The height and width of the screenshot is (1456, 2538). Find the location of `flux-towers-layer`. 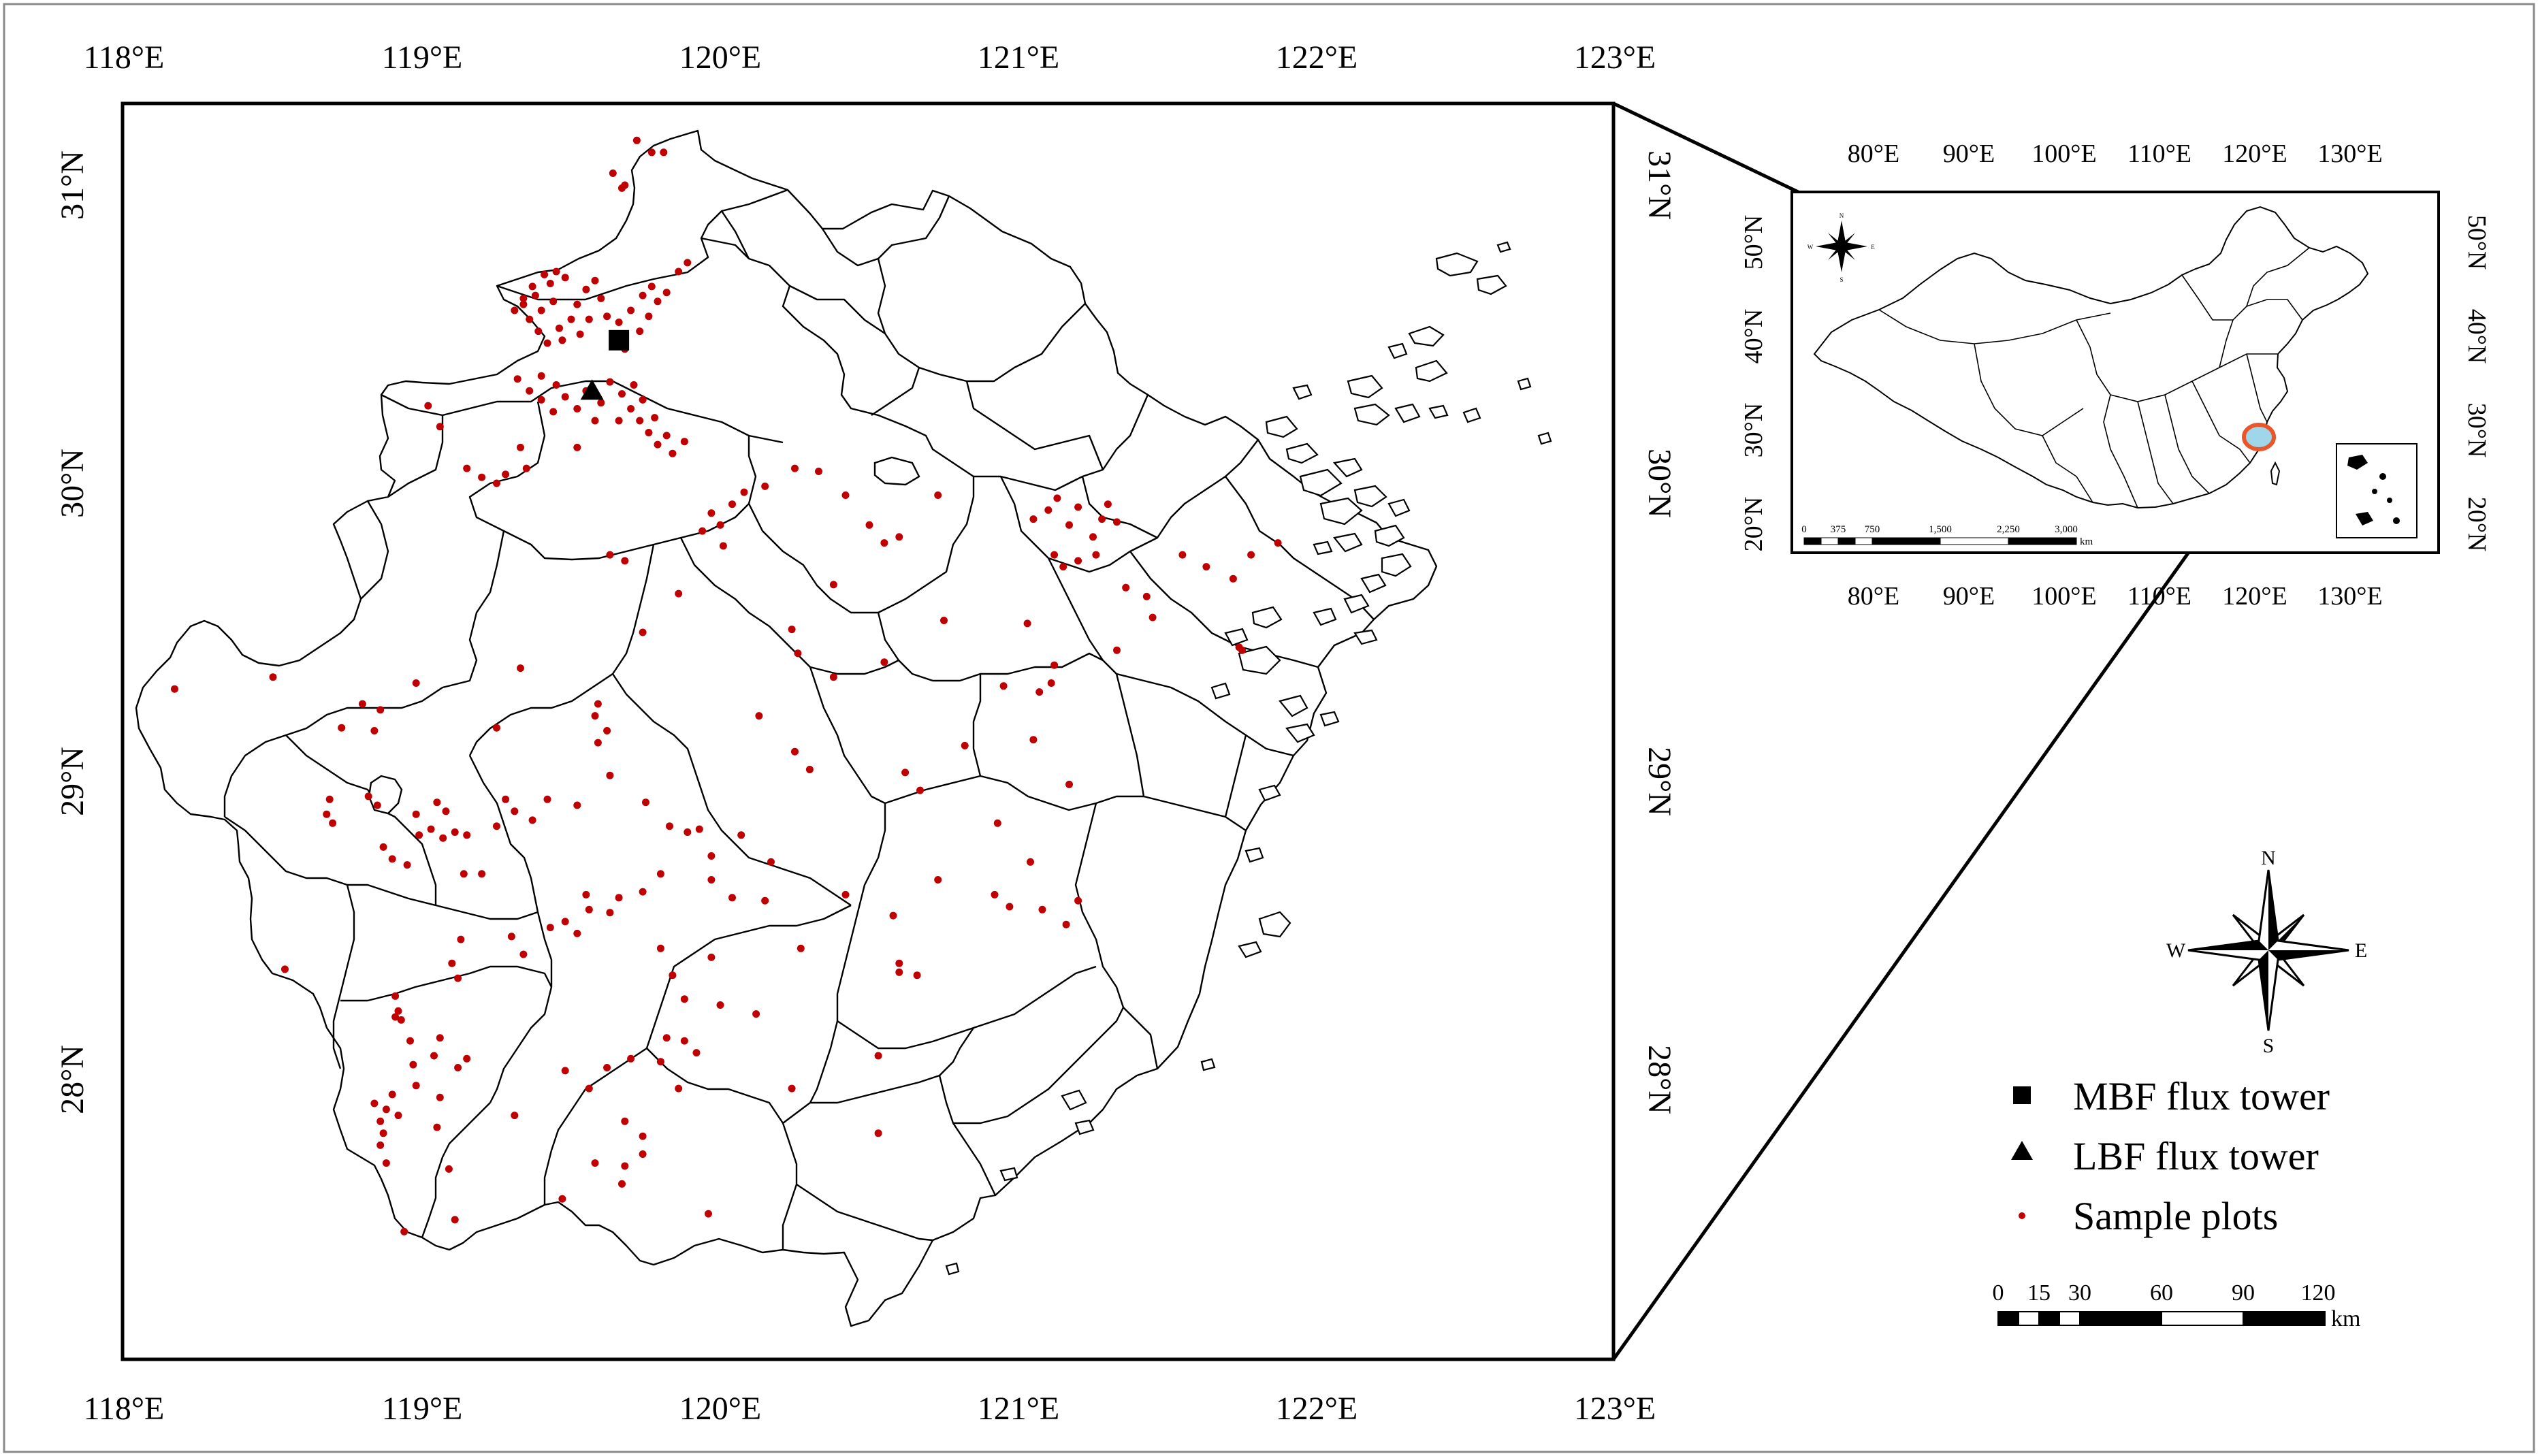

flux-towers-layer is located at coordinates (605, 364).